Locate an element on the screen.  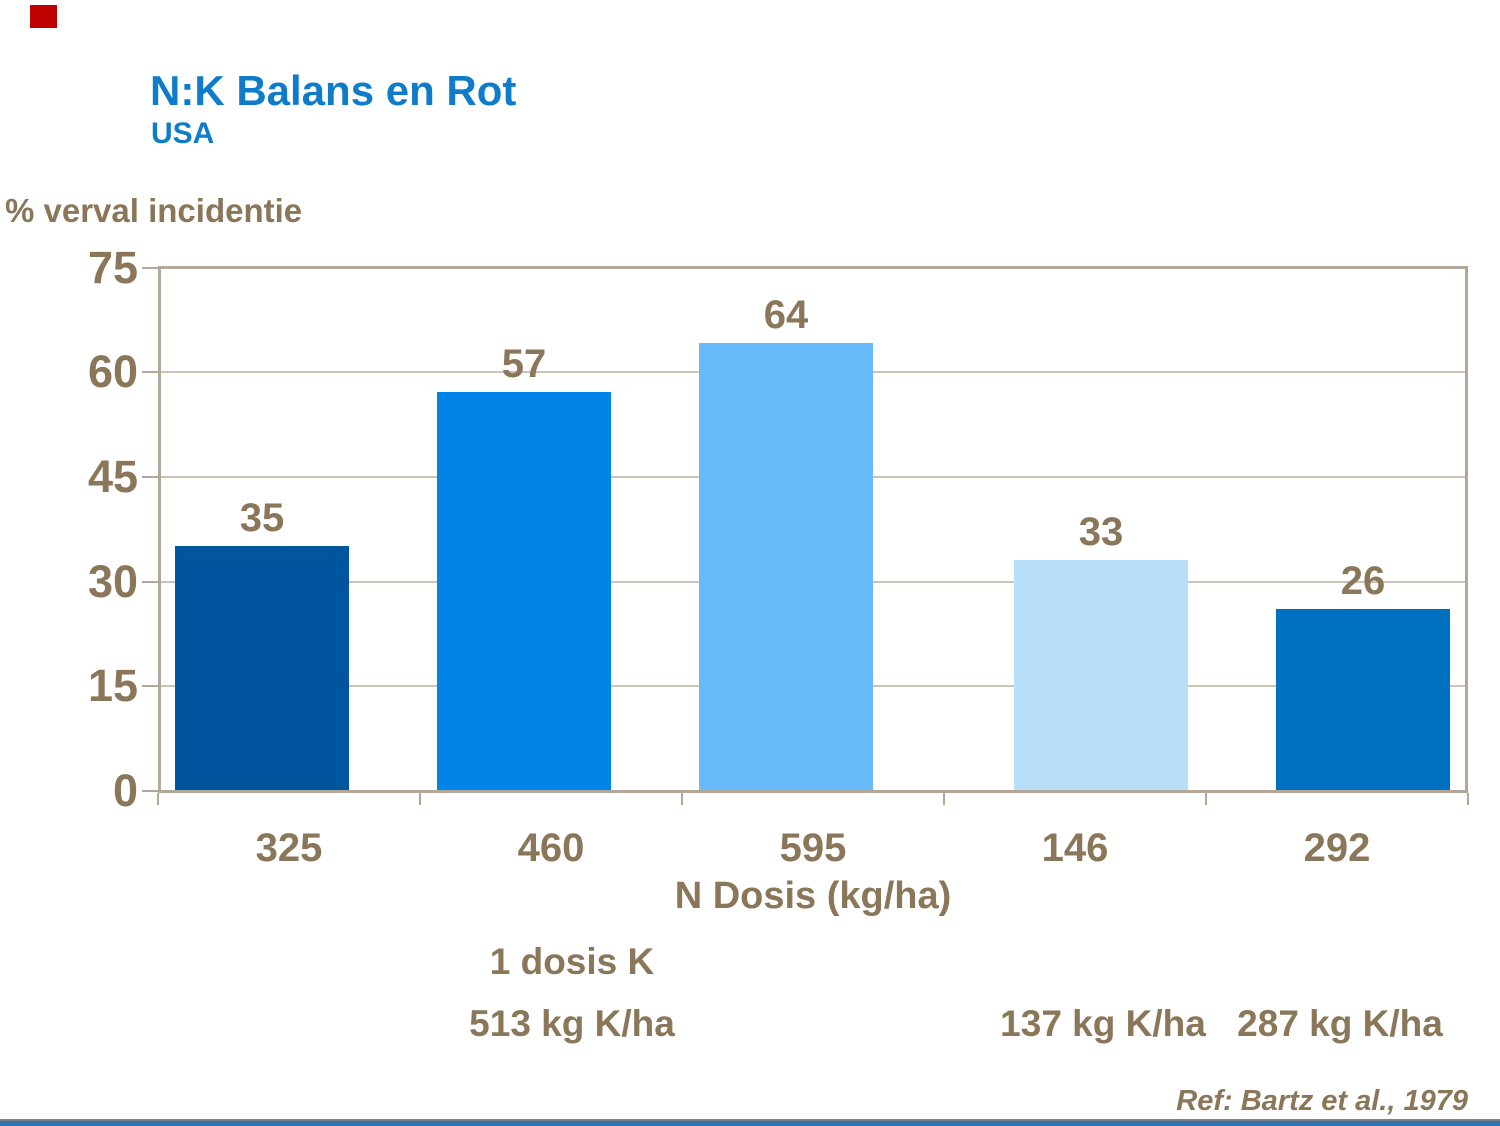
slide-subtitle: USA is located at coordinates (183, 133).